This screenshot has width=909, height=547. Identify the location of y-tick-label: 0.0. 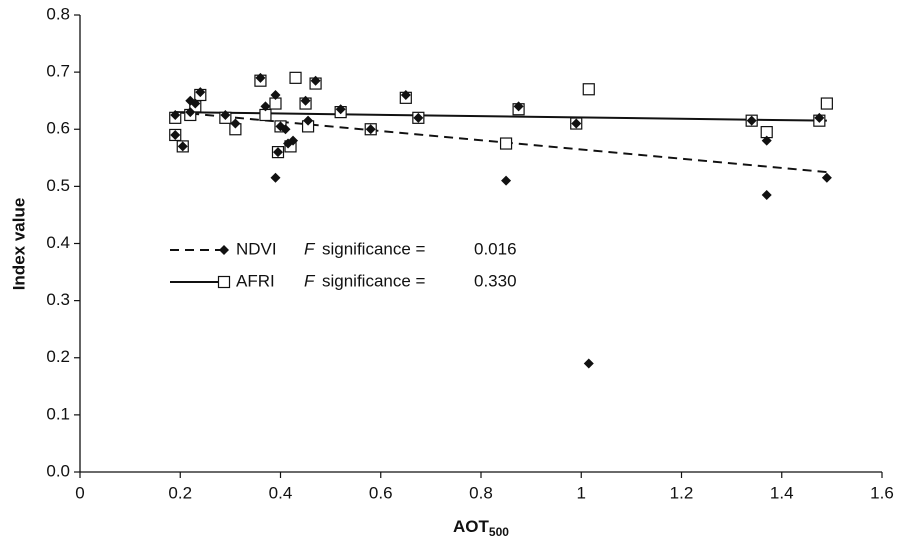
(58, 470).